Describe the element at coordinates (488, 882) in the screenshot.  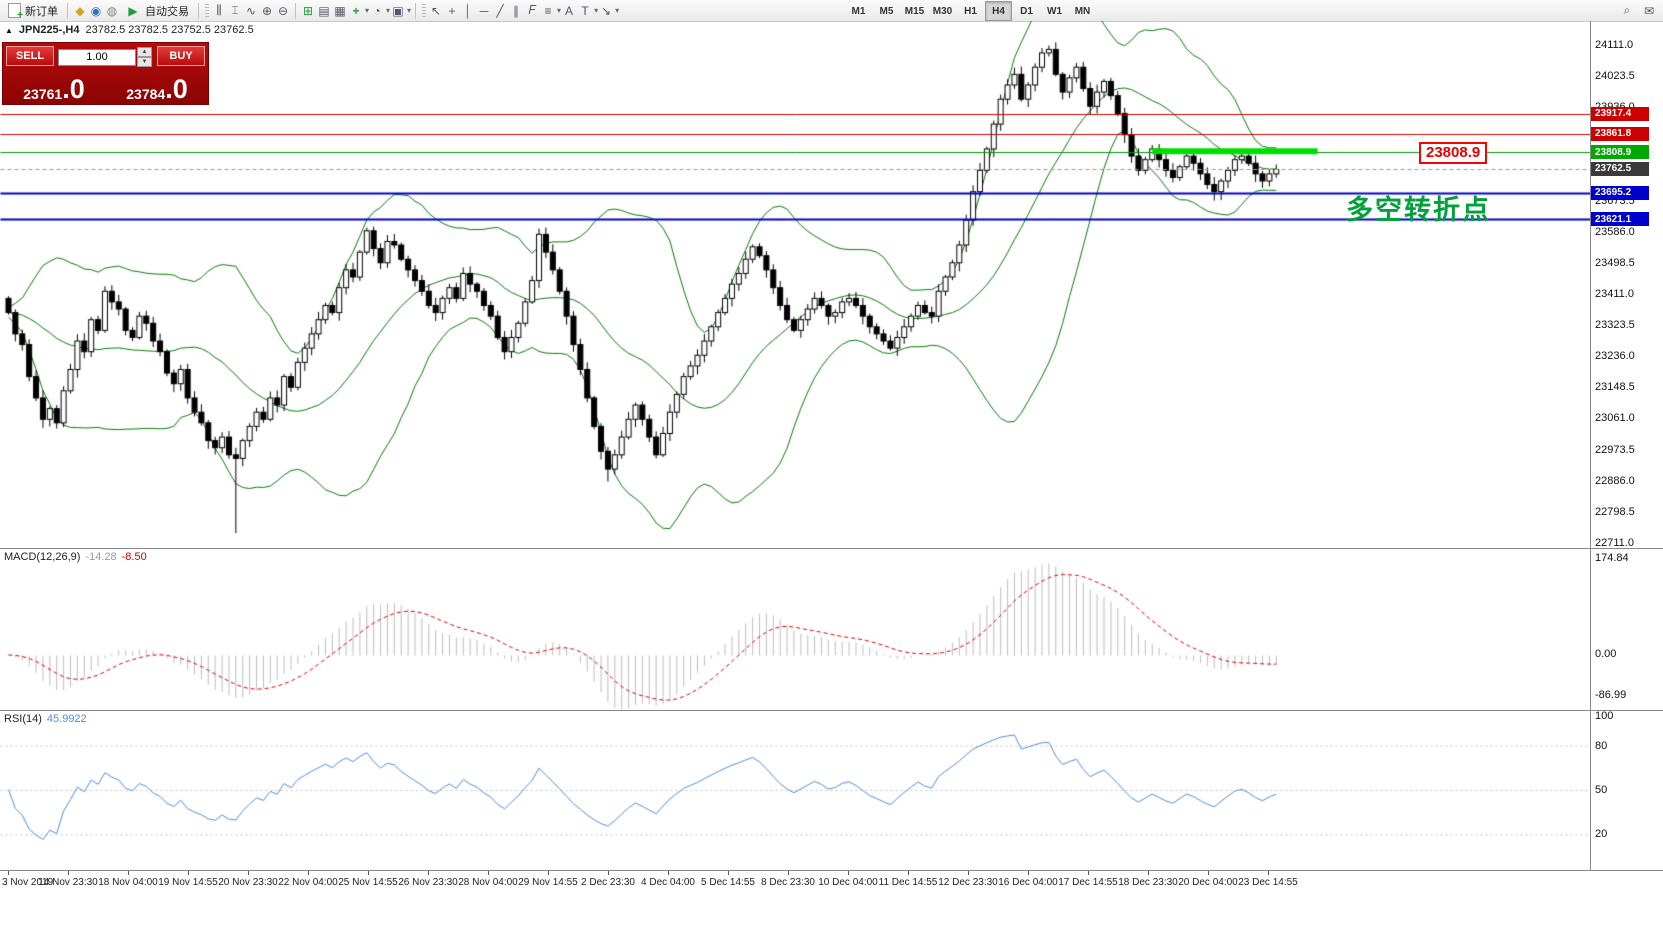
I see `time-axis-label: 28 Nov 04:00` at that location.